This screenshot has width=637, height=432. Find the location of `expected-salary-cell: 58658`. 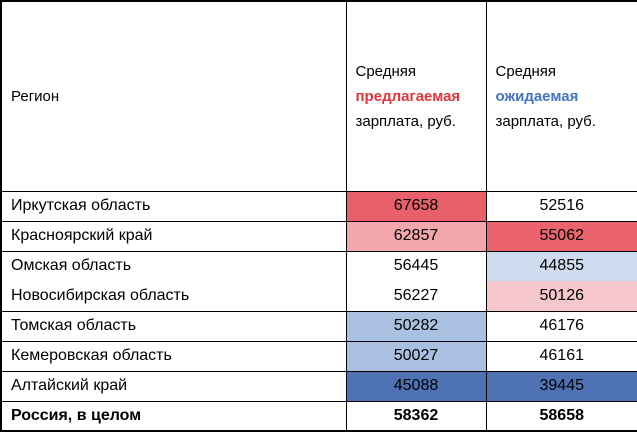

expected-salary-cell: 58658 is located at coordinates (561, 416).